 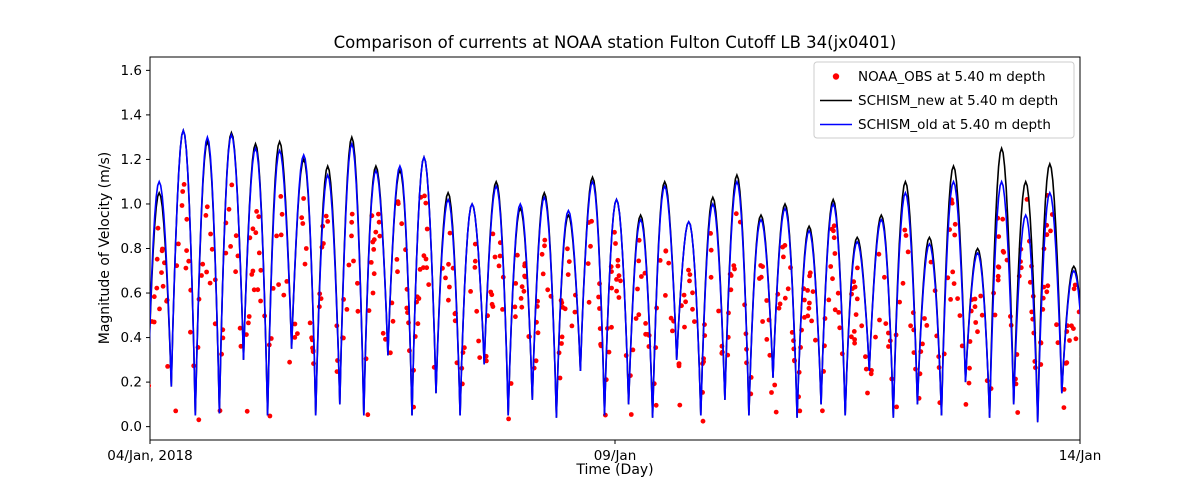 I want to click on y-tick-label: 0.6, so click(x=131, y=294).